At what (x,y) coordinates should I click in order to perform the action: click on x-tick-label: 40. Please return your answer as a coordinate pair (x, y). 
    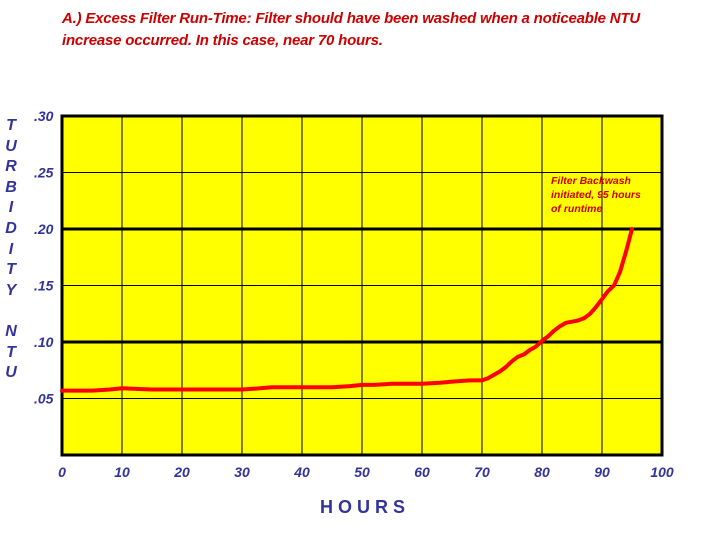
    Looking at the image, I should click on (301, 472).